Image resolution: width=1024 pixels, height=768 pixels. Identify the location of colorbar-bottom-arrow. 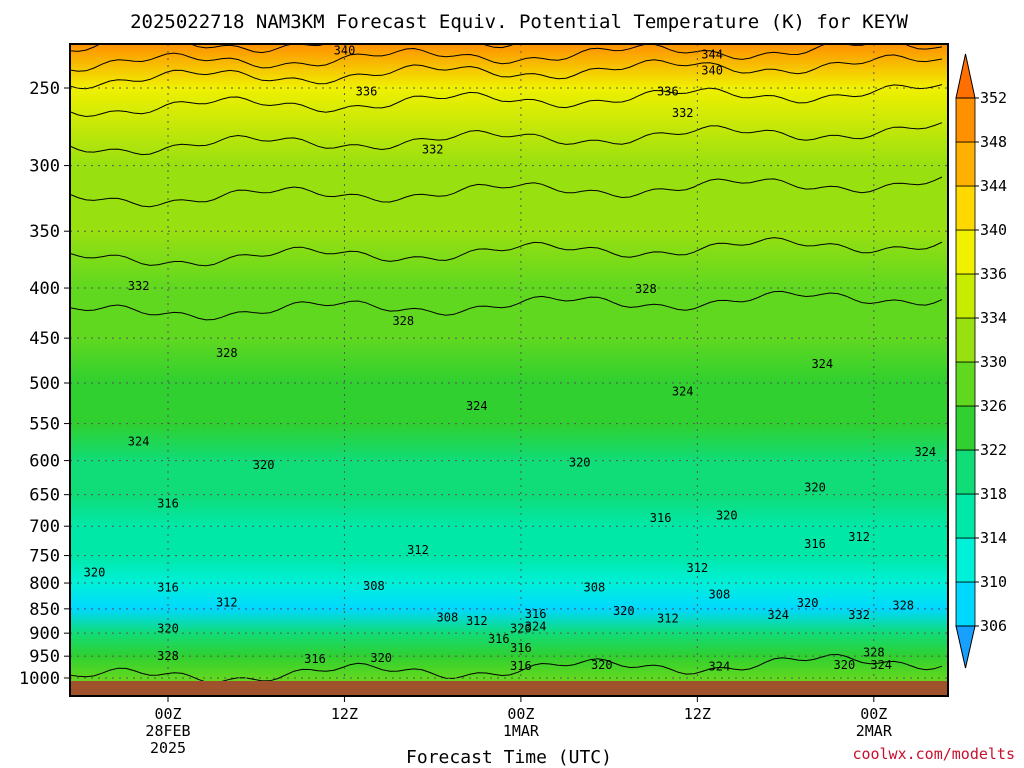
(965, 647).